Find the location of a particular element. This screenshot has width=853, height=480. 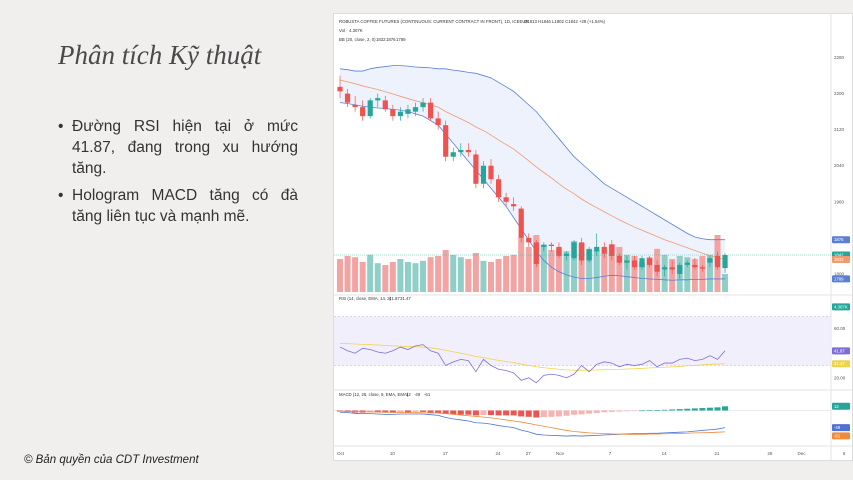

rsi-ma-value: 31.47 is located at coordinates (405, 298).